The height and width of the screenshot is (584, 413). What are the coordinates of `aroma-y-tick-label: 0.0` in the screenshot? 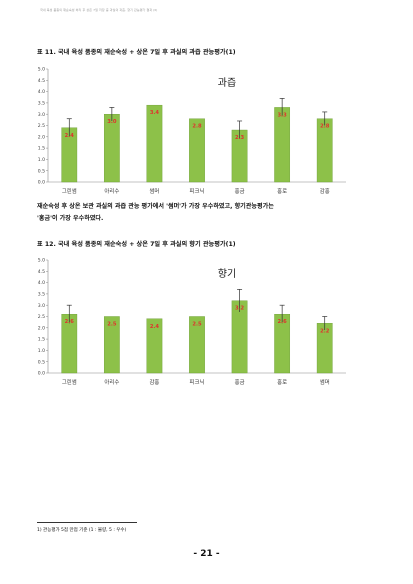 It's located at (41, 374).